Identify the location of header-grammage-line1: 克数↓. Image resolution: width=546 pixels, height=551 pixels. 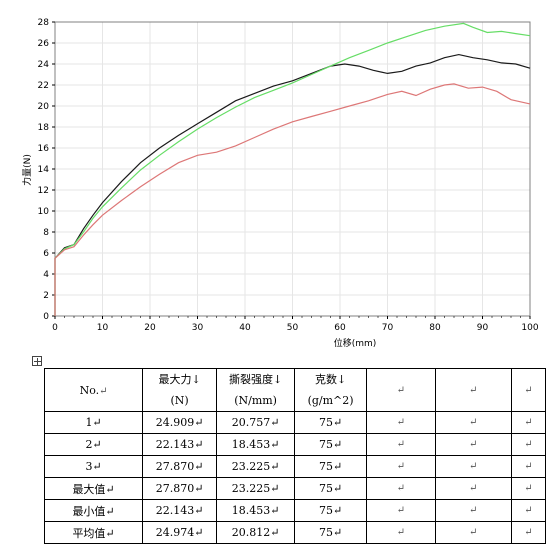
(330, 379).